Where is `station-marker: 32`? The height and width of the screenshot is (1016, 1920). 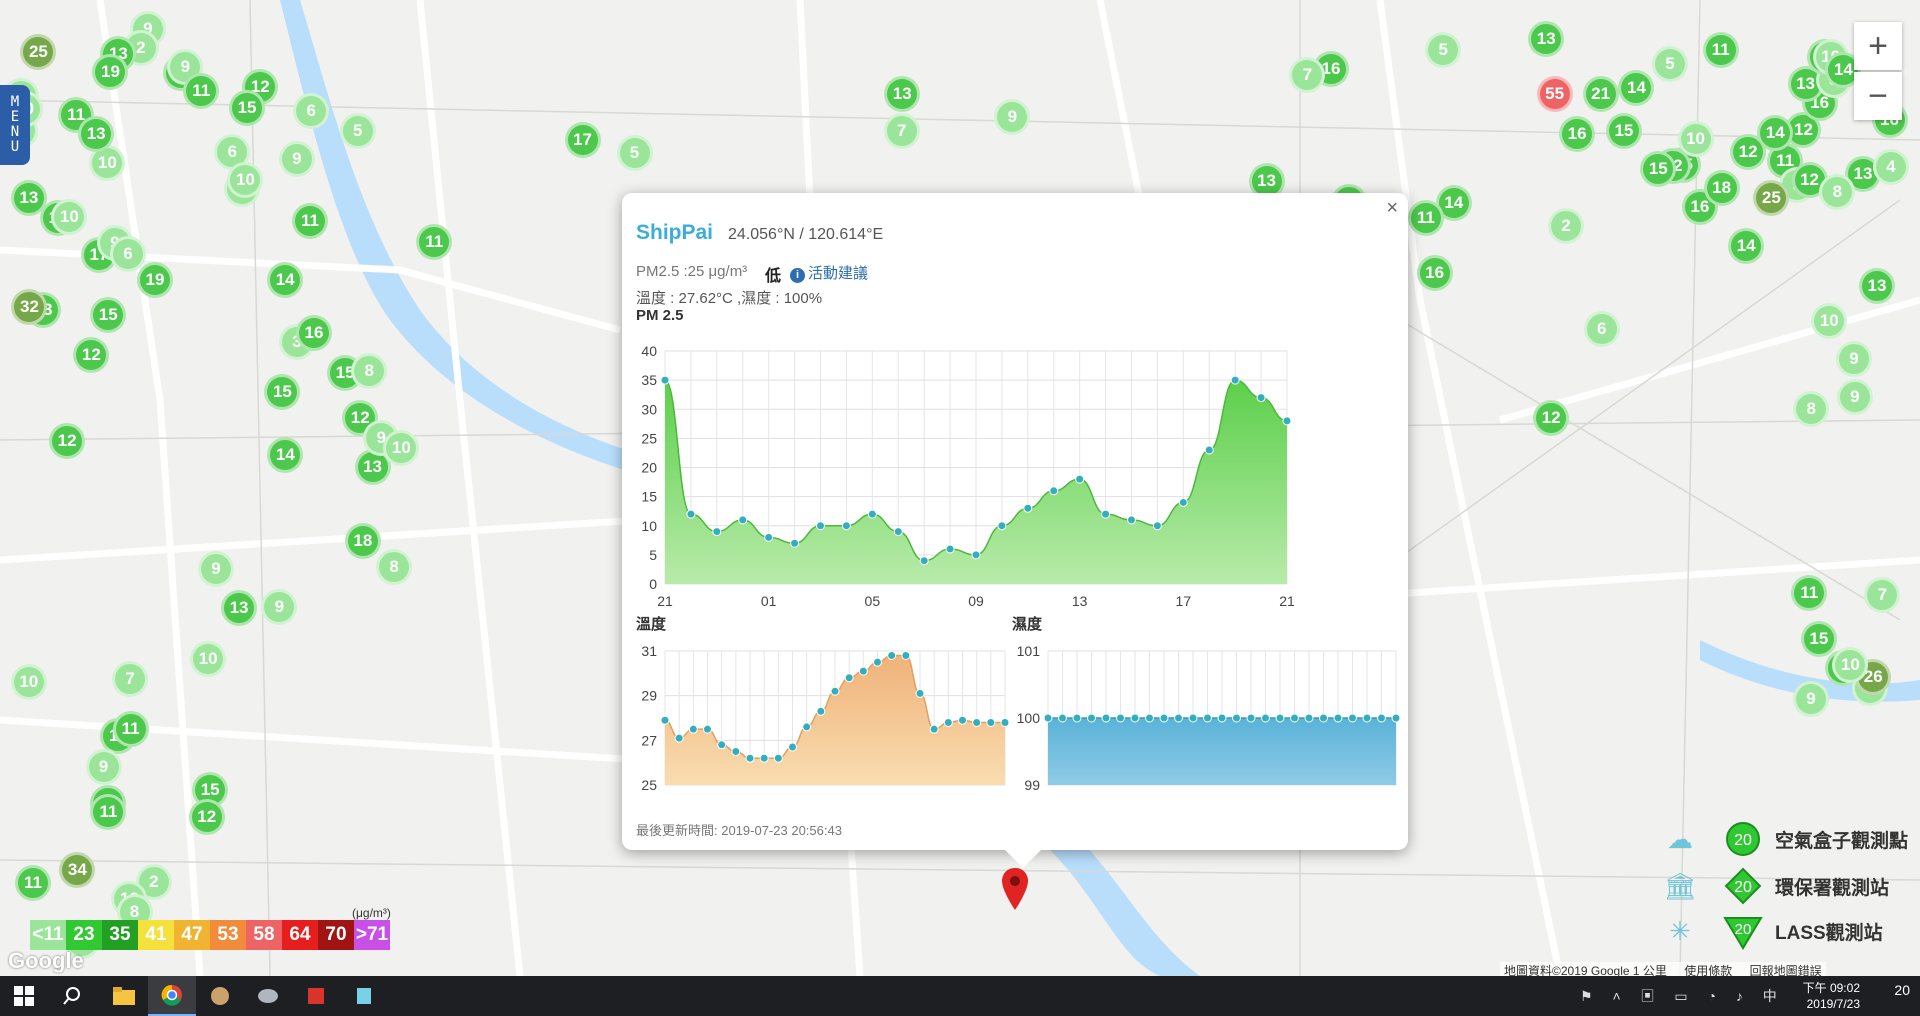 station-marker: 32 is located at coordinates (29, 307).